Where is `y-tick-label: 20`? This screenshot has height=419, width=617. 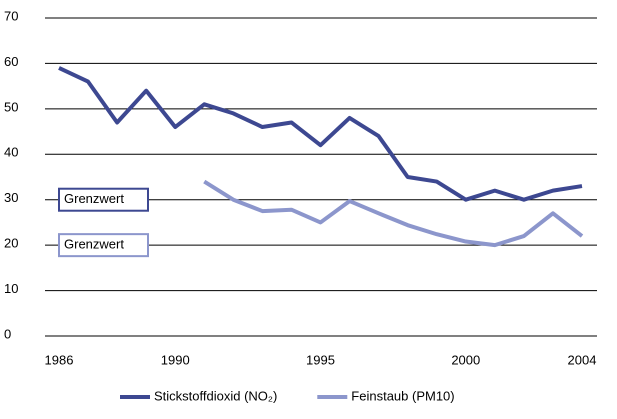 y-tick-label: 20 is located at coordinates (11, 243).